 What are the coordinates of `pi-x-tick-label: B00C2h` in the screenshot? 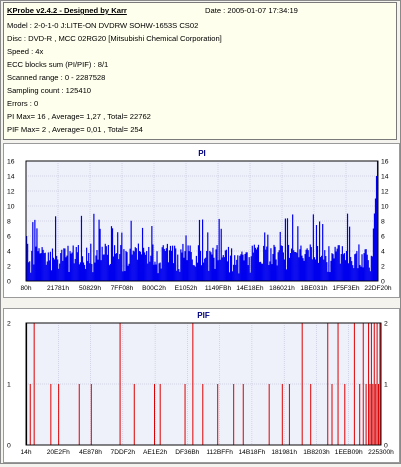 It's located at (154, 288).